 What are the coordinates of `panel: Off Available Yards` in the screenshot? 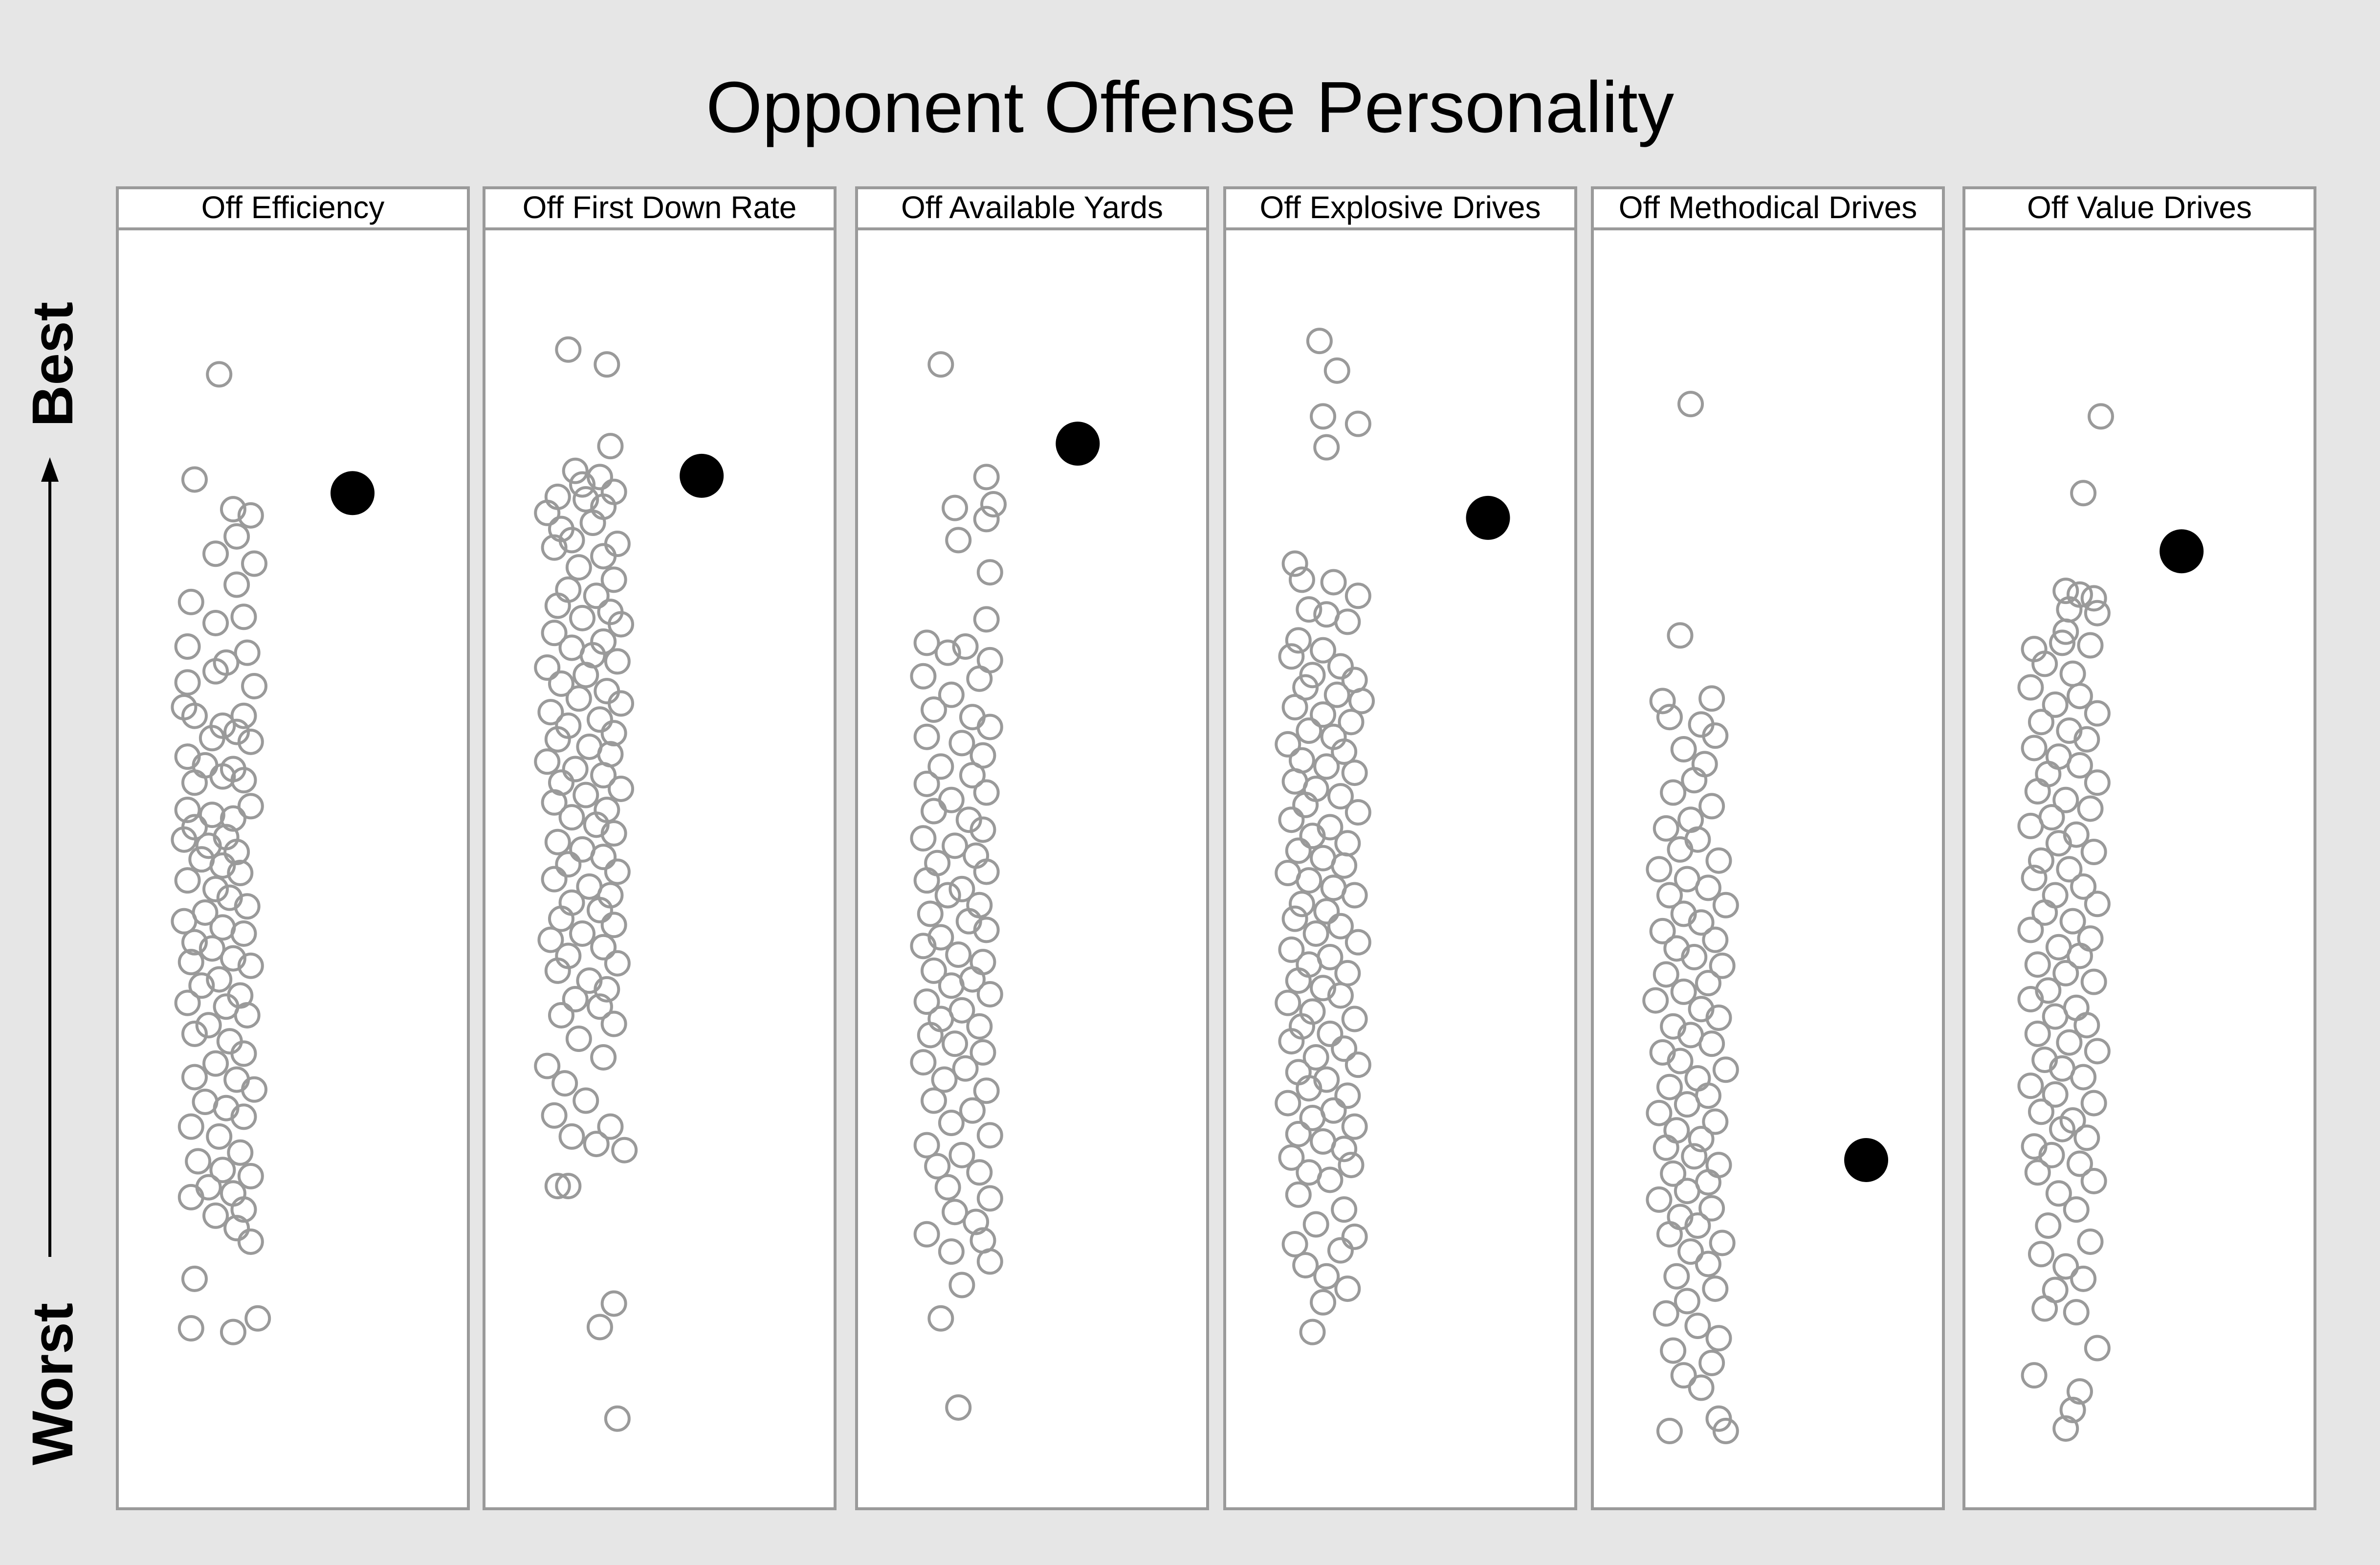 It's located at (1032, 848).